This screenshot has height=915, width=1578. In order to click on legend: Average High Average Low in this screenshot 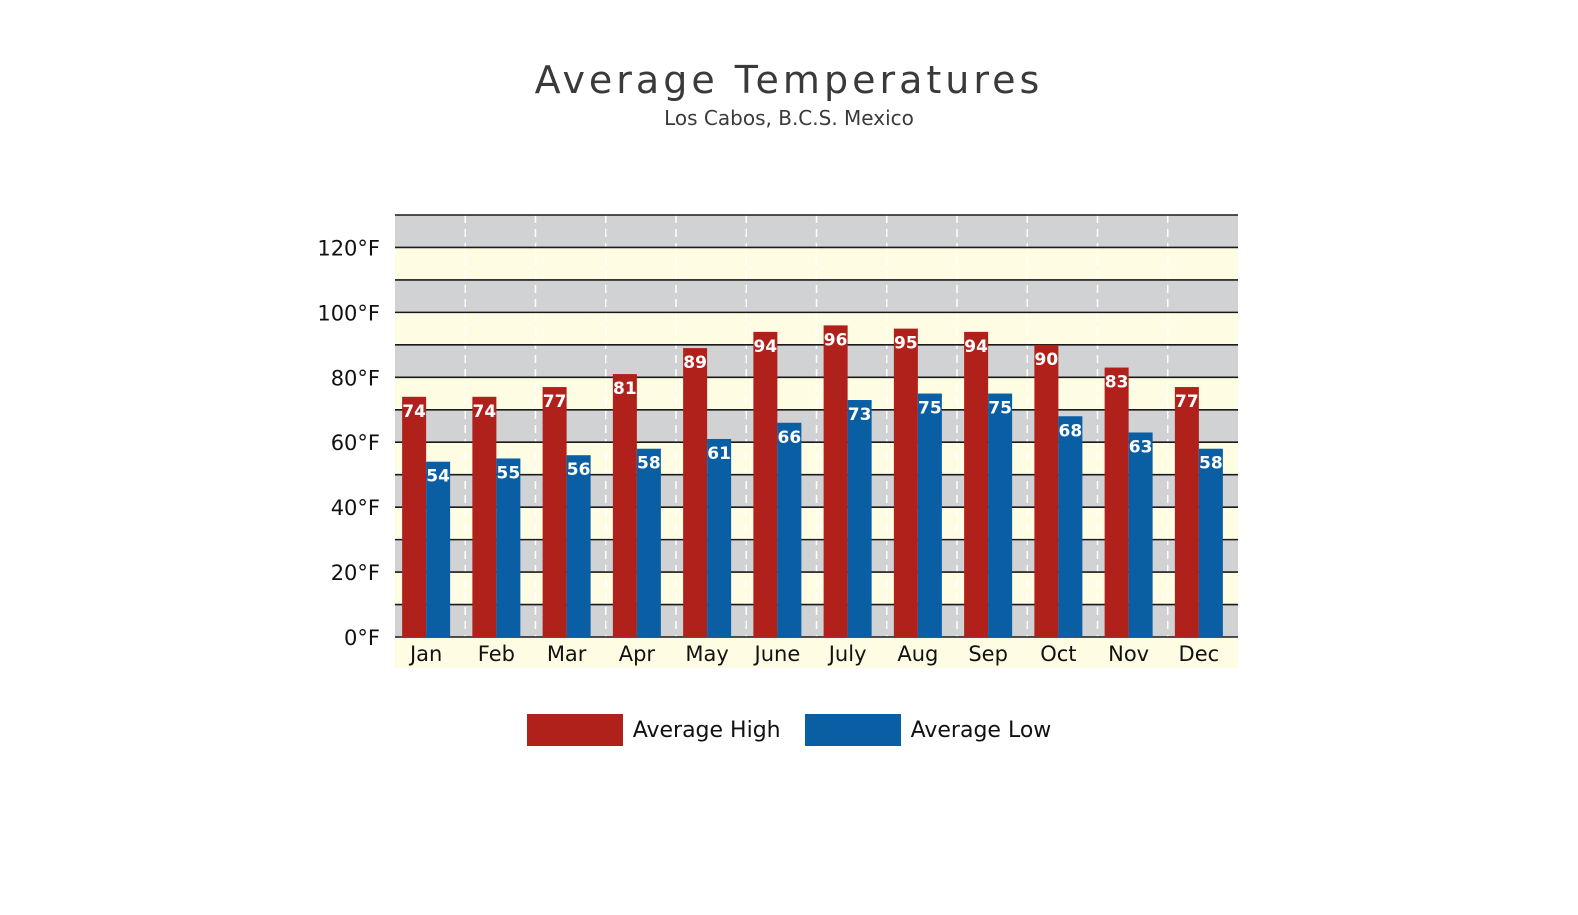, I will do `click(789, 730)`.